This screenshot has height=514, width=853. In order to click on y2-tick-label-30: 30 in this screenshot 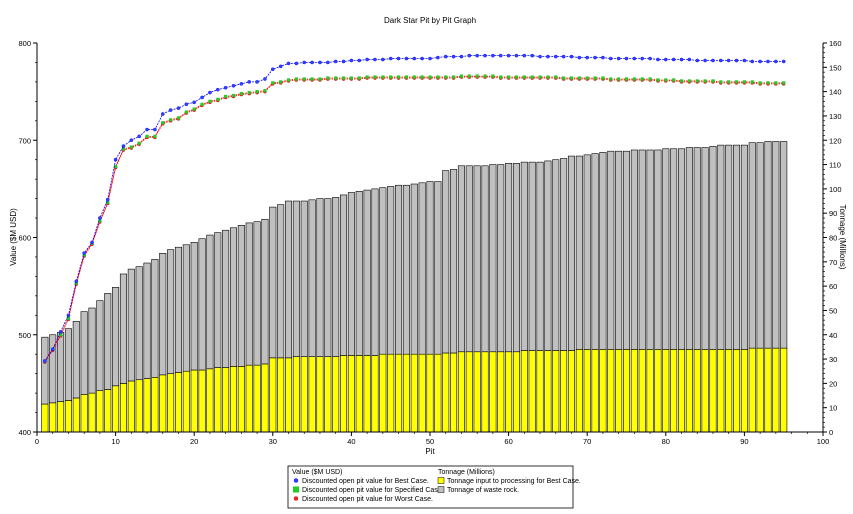, I will do `click(833, 359)`.